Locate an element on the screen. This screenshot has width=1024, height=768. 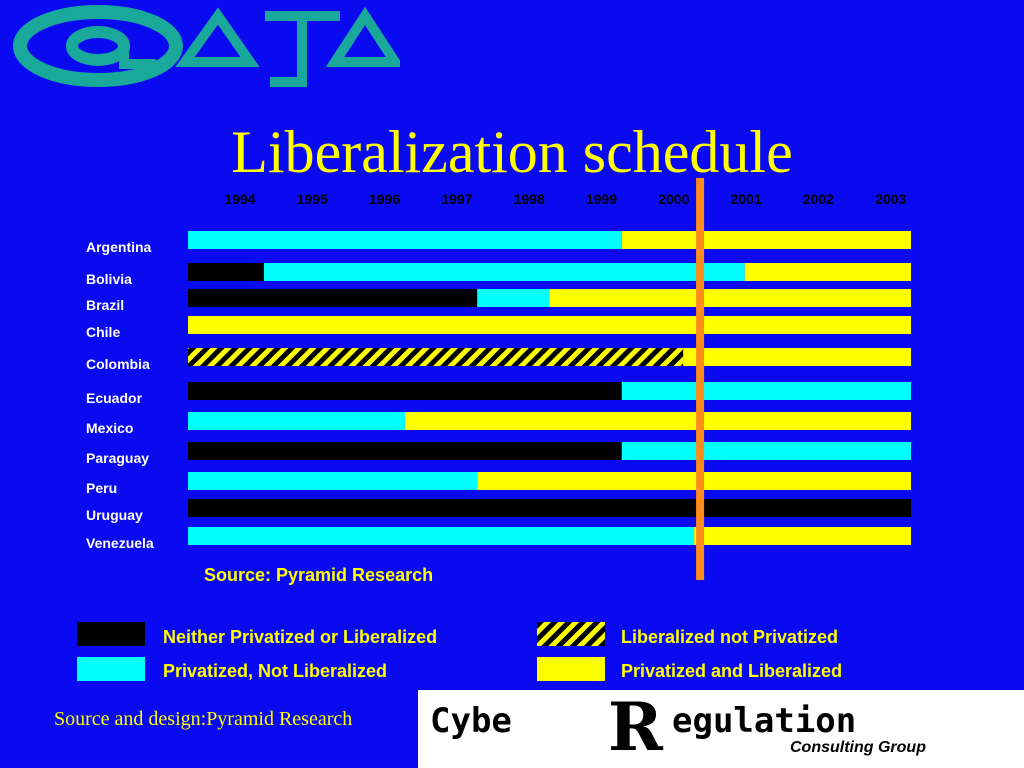
x-tick-label: 1999 is located at coordinates (601, 199).